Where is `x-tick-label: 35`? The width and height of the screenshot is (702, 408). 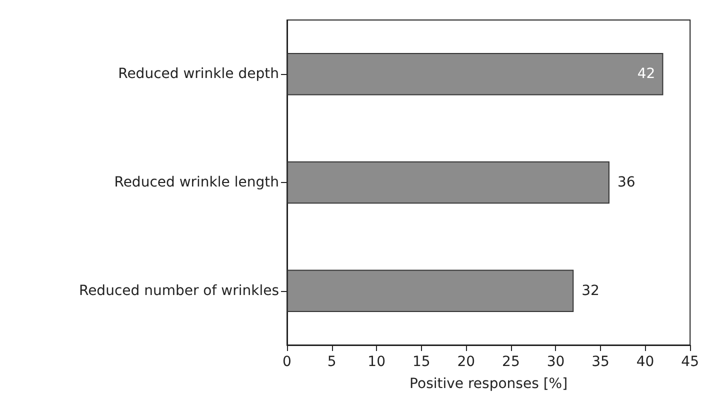
x-tick-label: 35 is located at coordinates (601, 362).